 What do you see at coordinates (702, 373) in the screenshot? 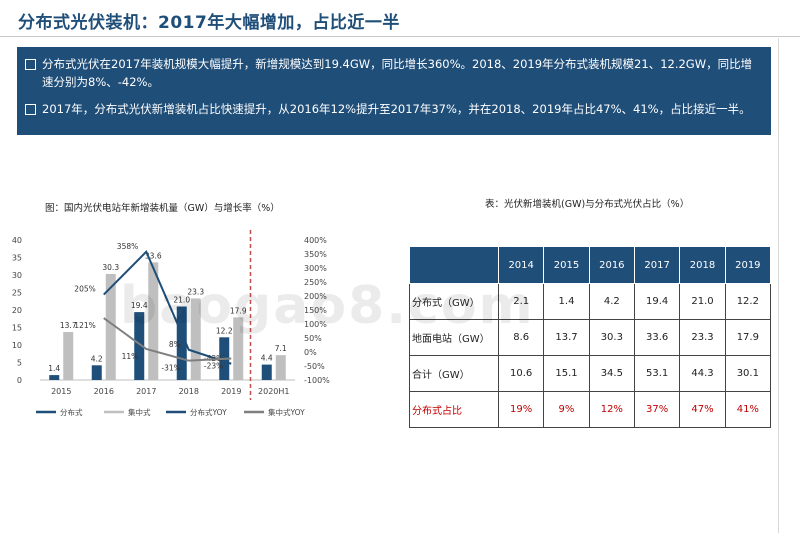
I see `table-cell: 44.3` at bounding box center [702, 373].